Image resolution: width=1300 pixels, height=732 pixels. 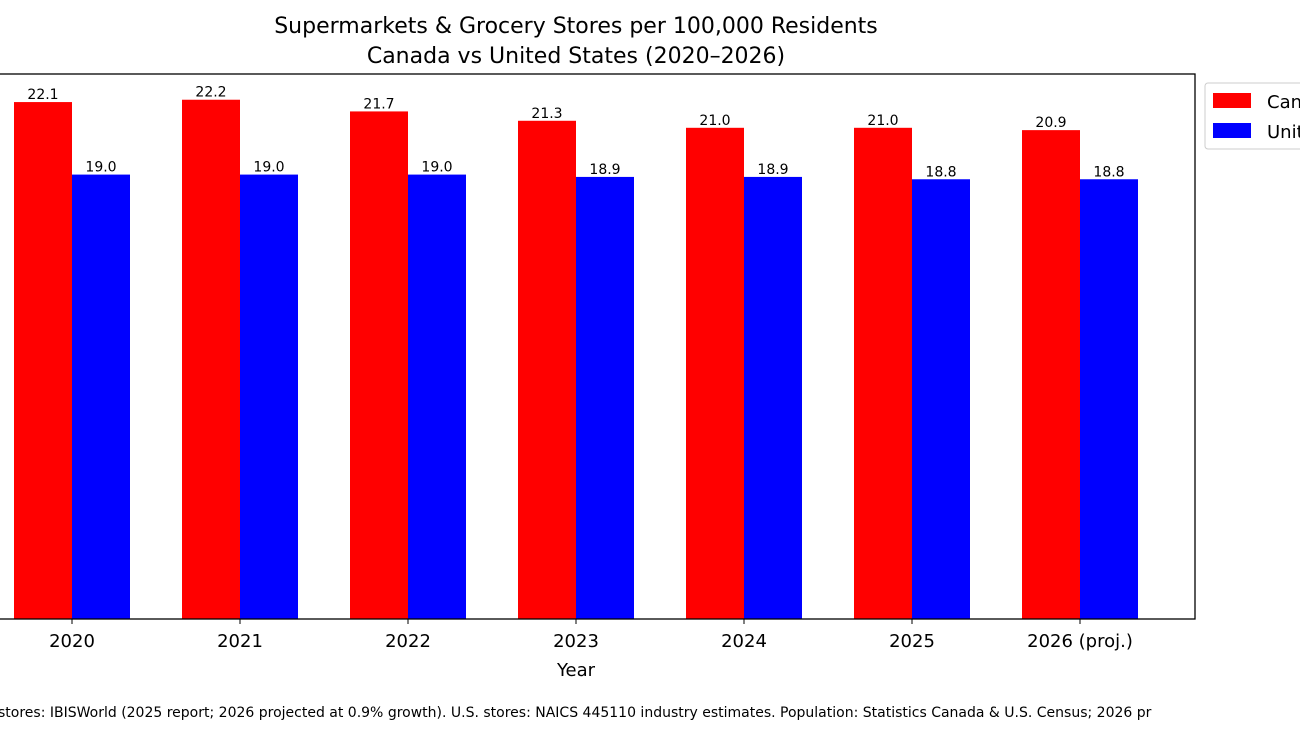 What do you see at coordinates (912, 641) in the screenshot?
I see `x-tick-label: 2025` at bounding box center [912, 641].